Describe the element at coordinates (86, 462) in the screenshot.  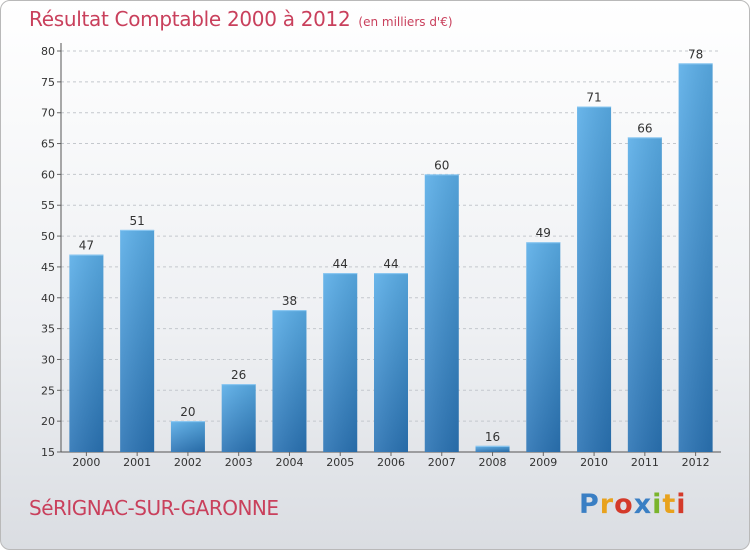
I see `x-tick-label-2000: 2000` at that location.